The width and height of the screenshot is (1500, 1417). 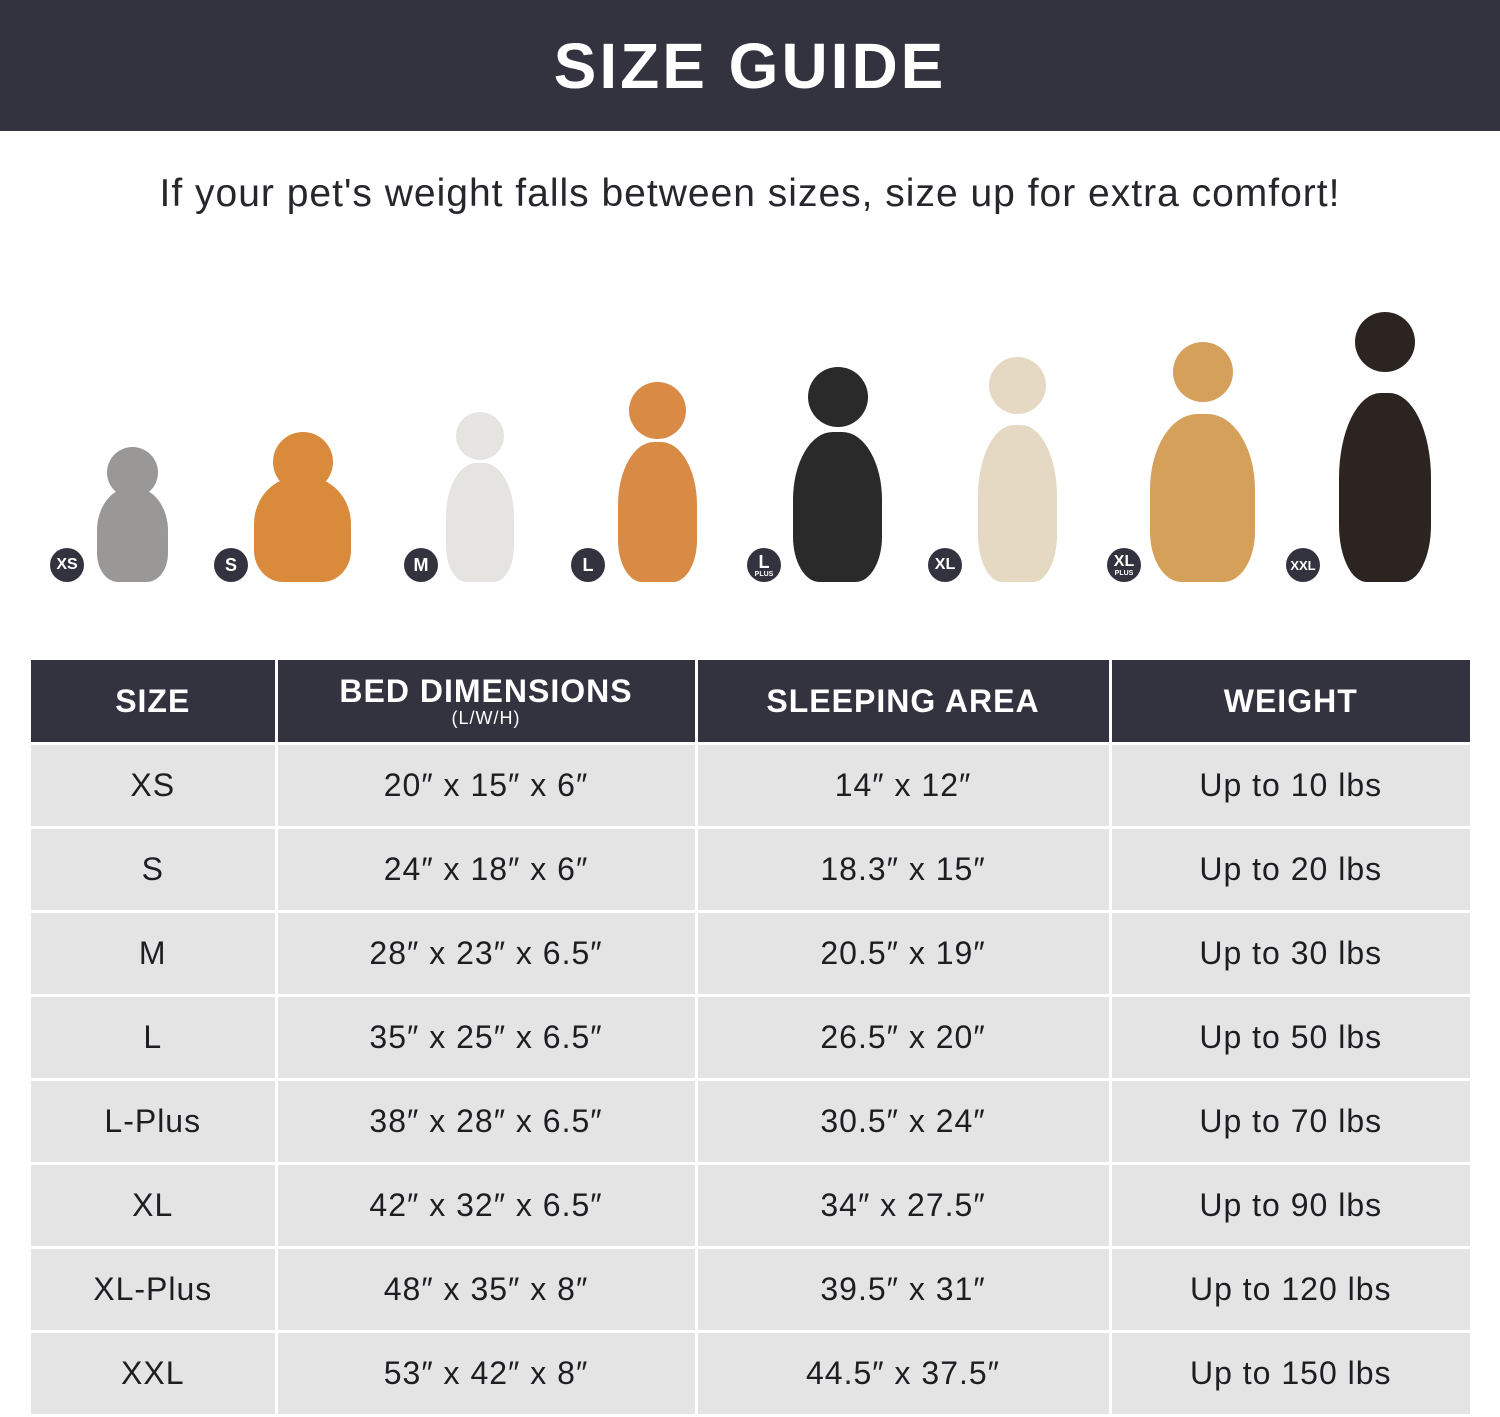 I want to click on size-badge: L, so click(x=588, y=565).